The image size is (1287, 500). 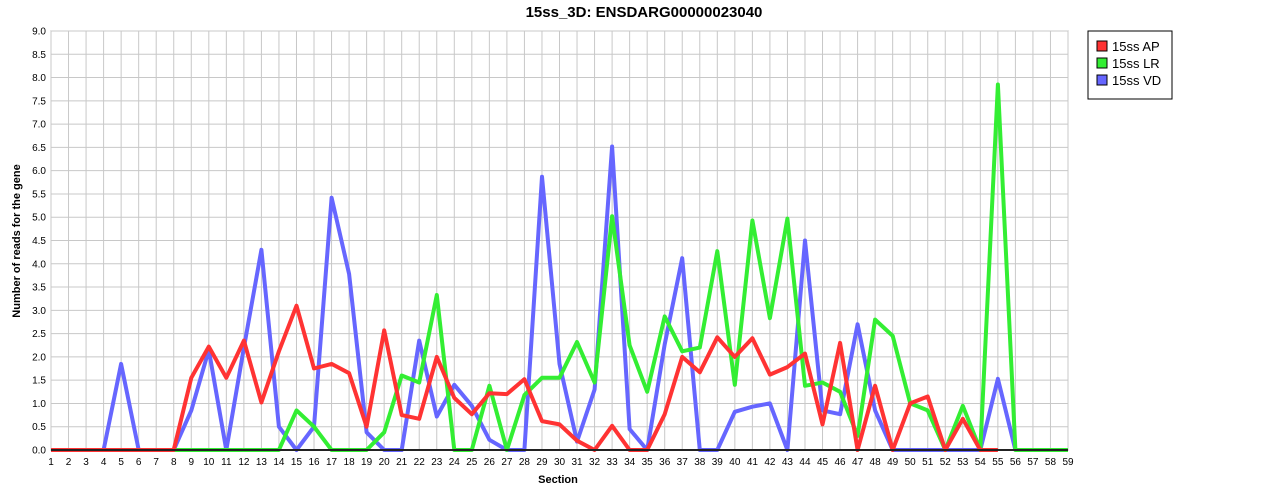 I want to click on x-tick-label: 54, so click(x=981, y=462).